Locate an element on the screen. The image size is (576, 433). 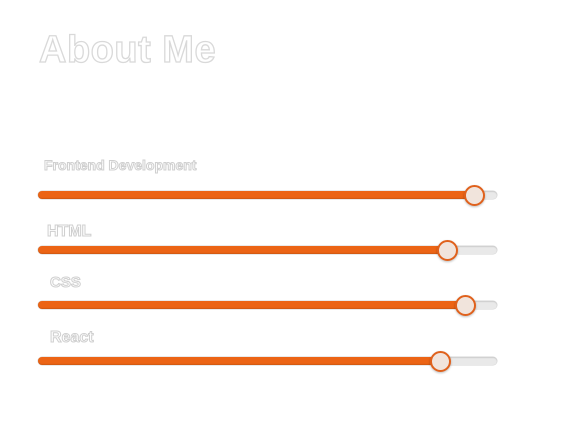
skill-label-css: CSS is located at coordinates (66, 283).